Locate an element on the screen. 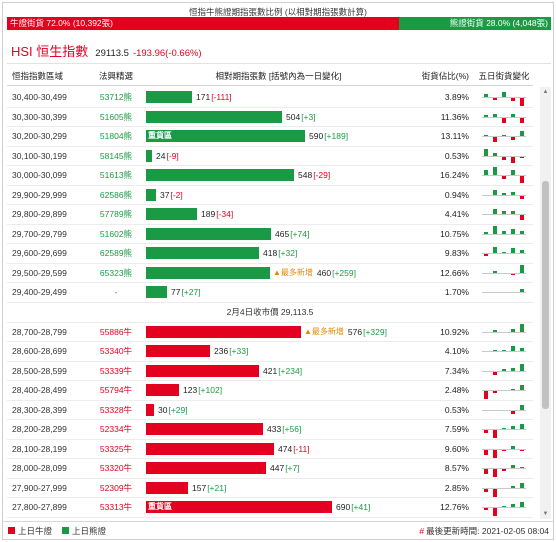 Image resolution: width=556 pixels, height=542 pixels. contracts-count: 576 is located at coordinates (355, 331).